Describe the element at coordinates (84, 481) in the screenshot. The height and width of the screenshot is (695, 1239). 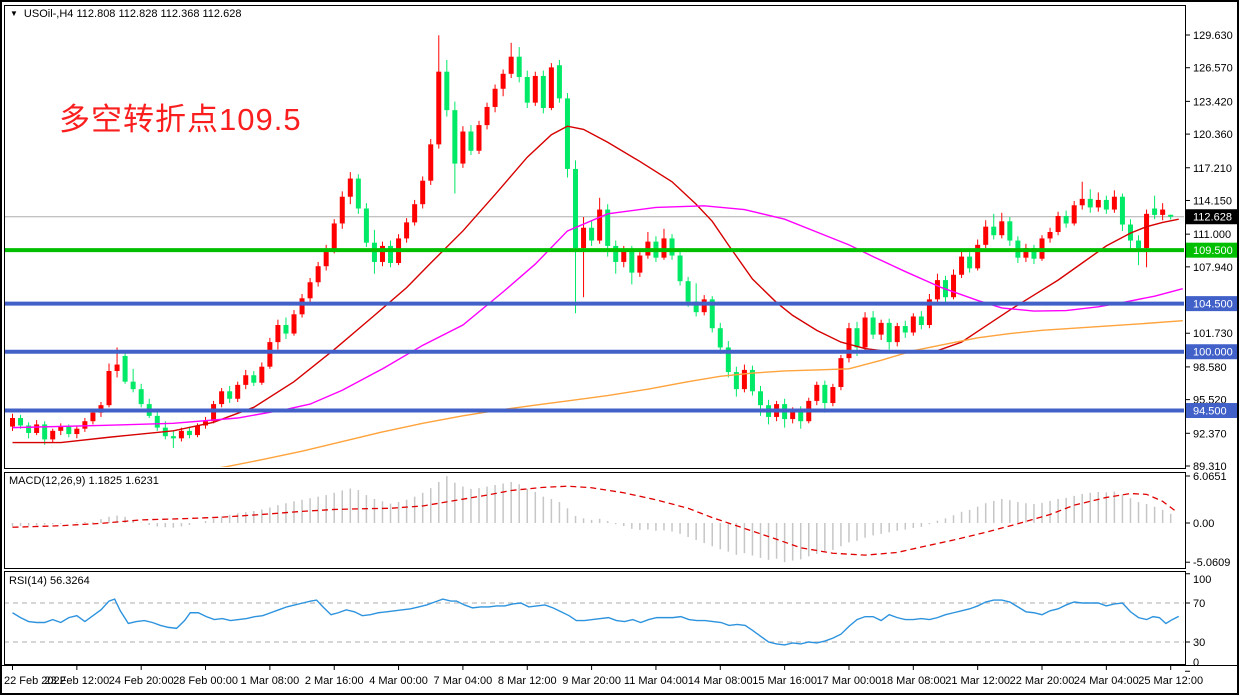
I see `macd-indicator-label: MACD(12,26,9) 1.1825 1.6231` at that location.